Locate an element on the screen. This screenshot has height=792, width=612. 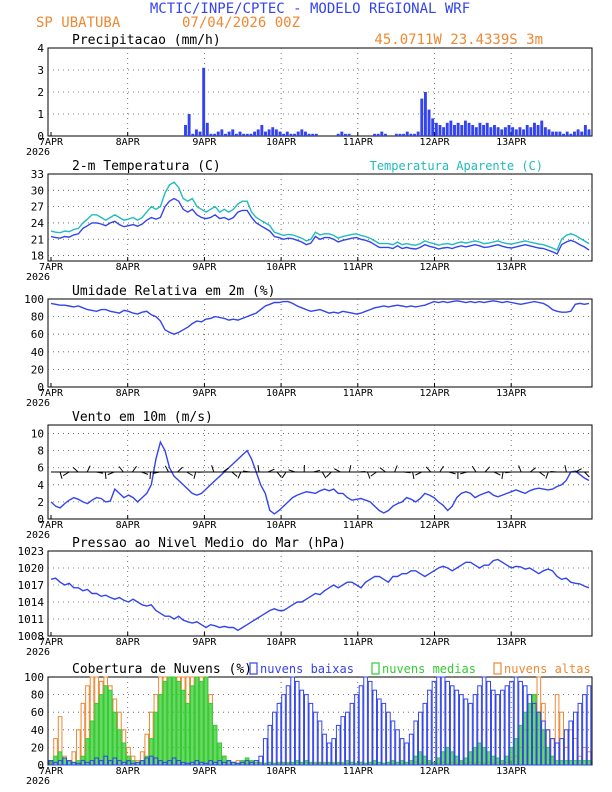
legend-label: nuvens baixas is located at coordinates (307, 669).